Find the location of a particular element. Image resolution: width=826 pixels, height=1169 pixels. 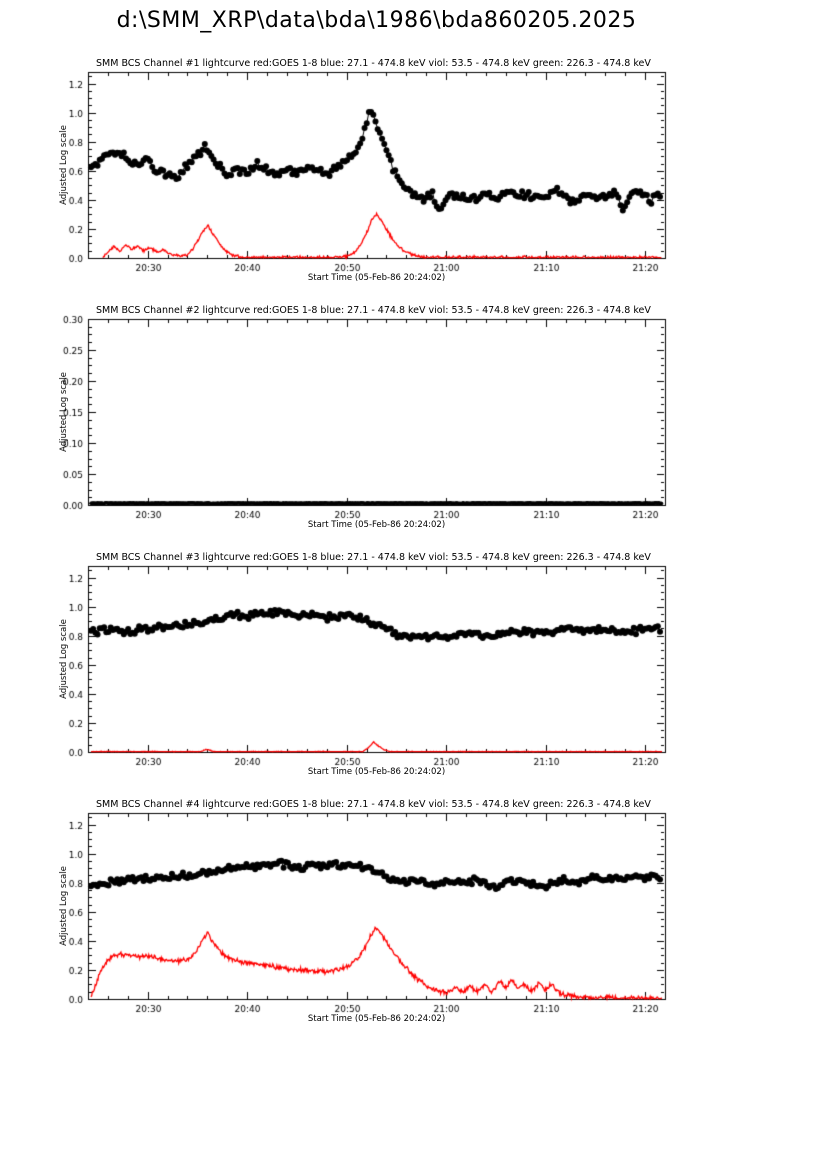

x-axis-label-channel-1: Start Time (05-Feb-86 20:24:02) is located at coordinates (376, 278).